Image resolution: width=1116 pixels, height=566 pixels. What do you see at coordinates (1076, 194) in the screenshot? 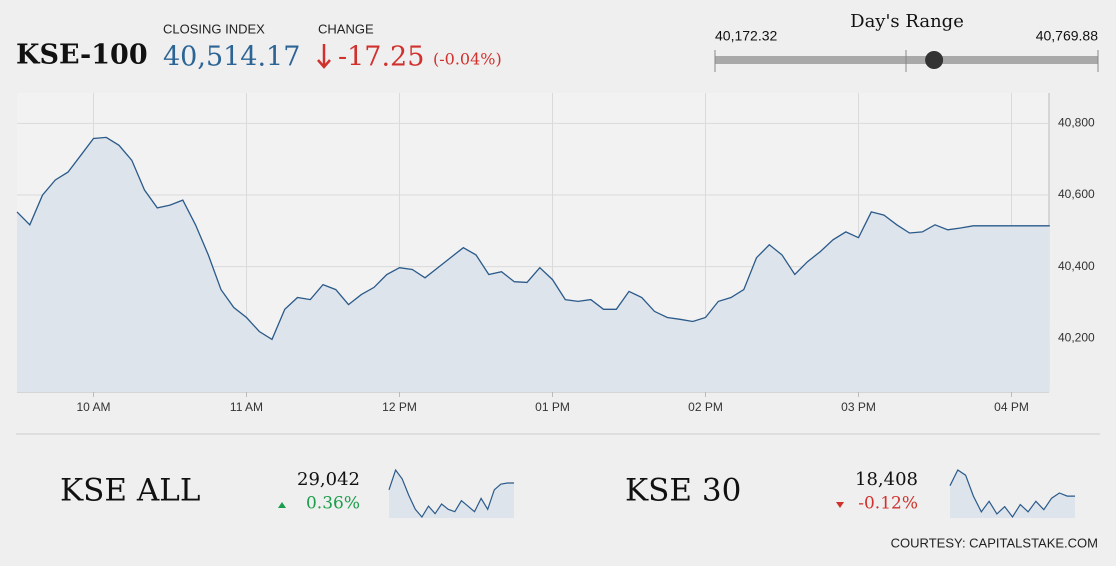
I see `y-tick-label: 40,600` at bounding box center [1076, 194].